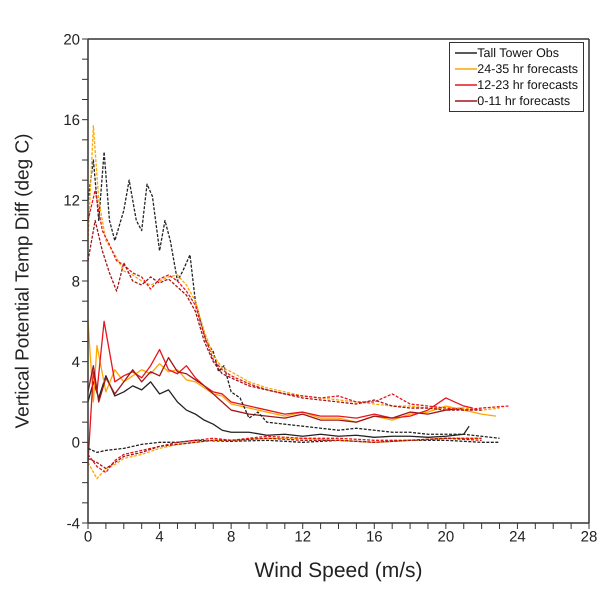 The width and height of the screenshot is (606, 601). I want to click on legend-label: 24-35 hr forecasts, so click(527, 69).